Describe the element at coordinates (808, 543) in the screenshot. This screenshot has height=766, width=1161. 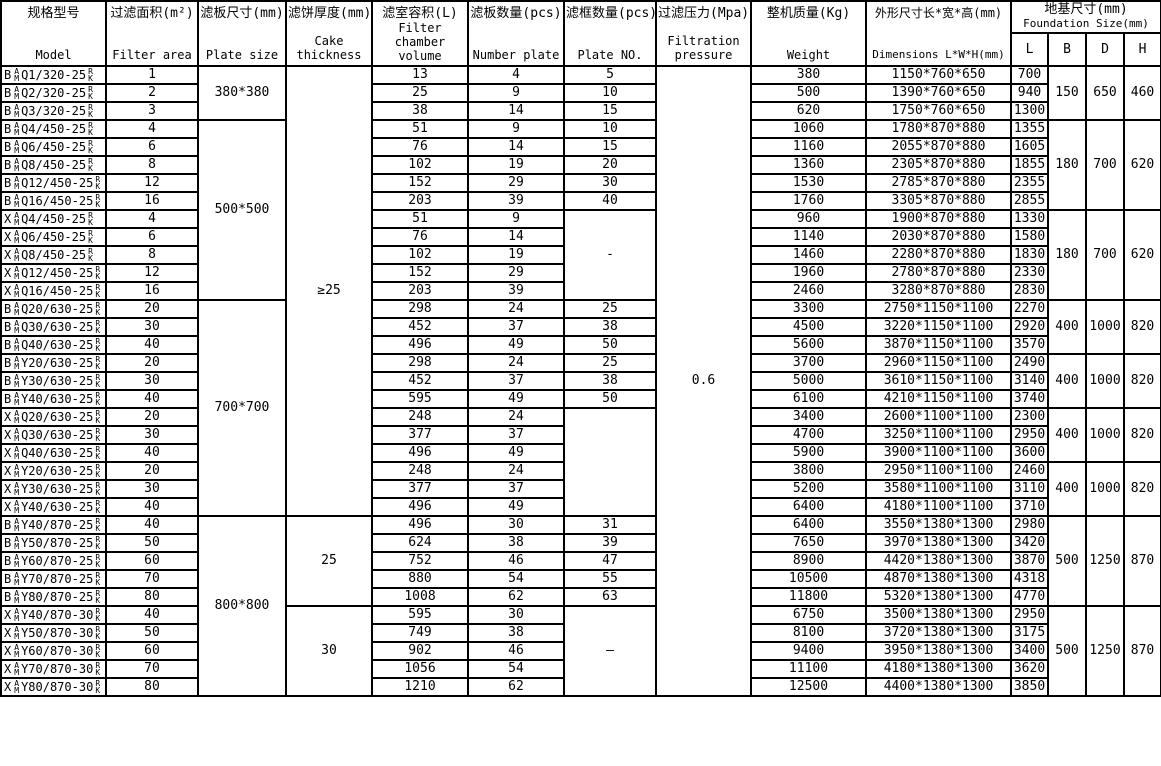
I see `cell-weight: 7650` at that location.